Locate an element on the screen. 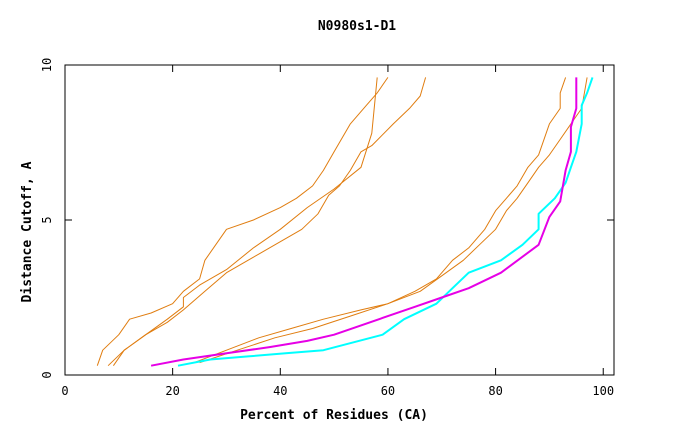 The height and width of the screenshot is (440, 680). chart-title: N0980s1-D1 is located at coordinates (357, 26).